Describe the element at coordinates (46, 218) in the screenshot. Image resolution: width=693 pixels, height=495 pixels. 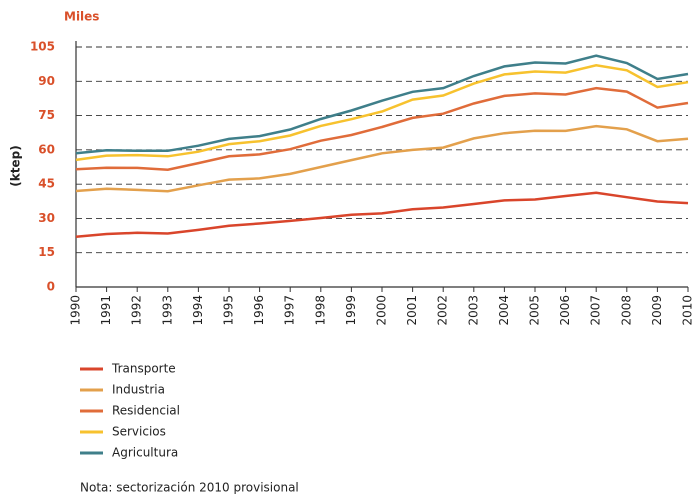
I see `y-tick-label: 30` at that location.